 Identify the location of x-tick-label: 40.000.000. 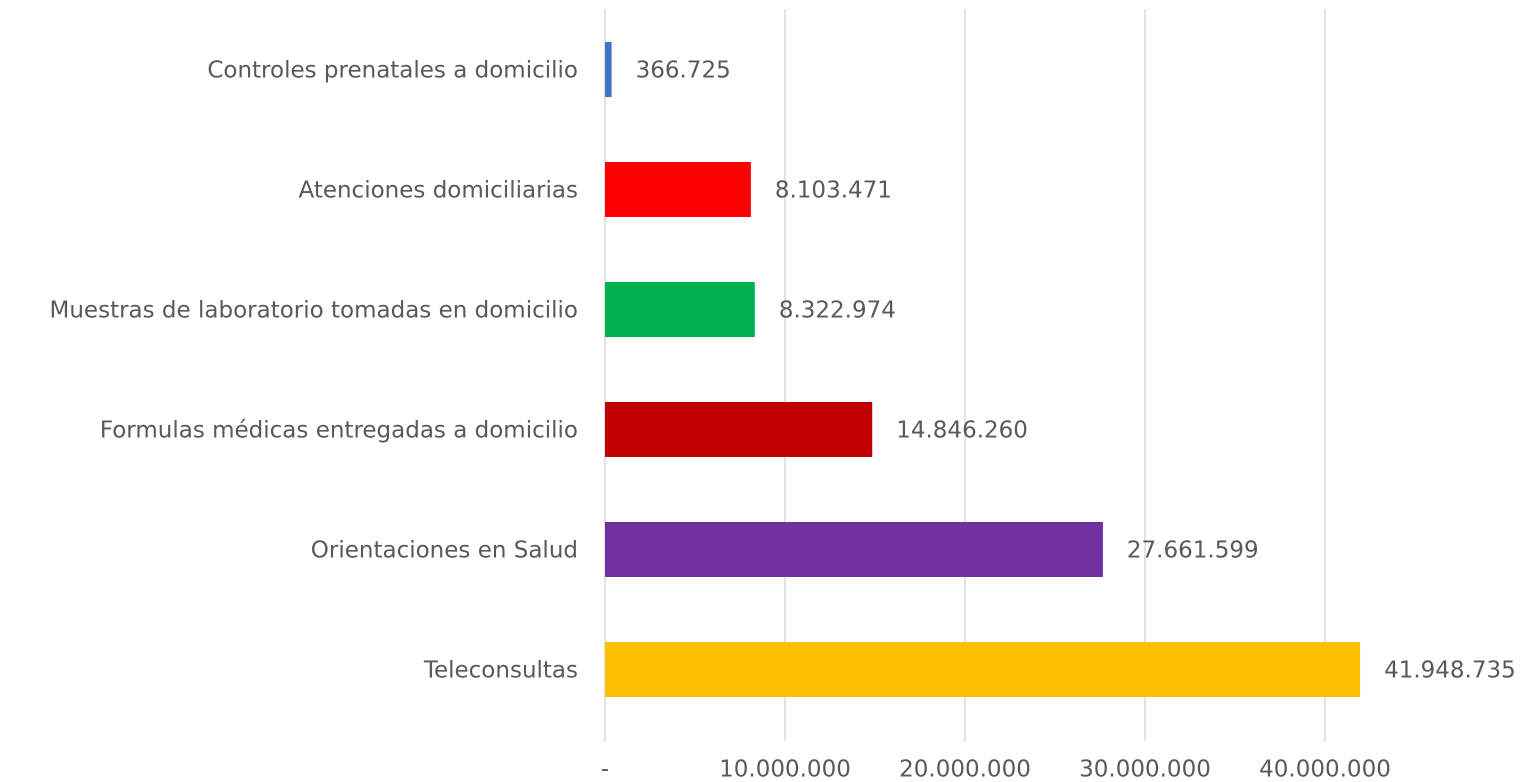
(1325, 769).